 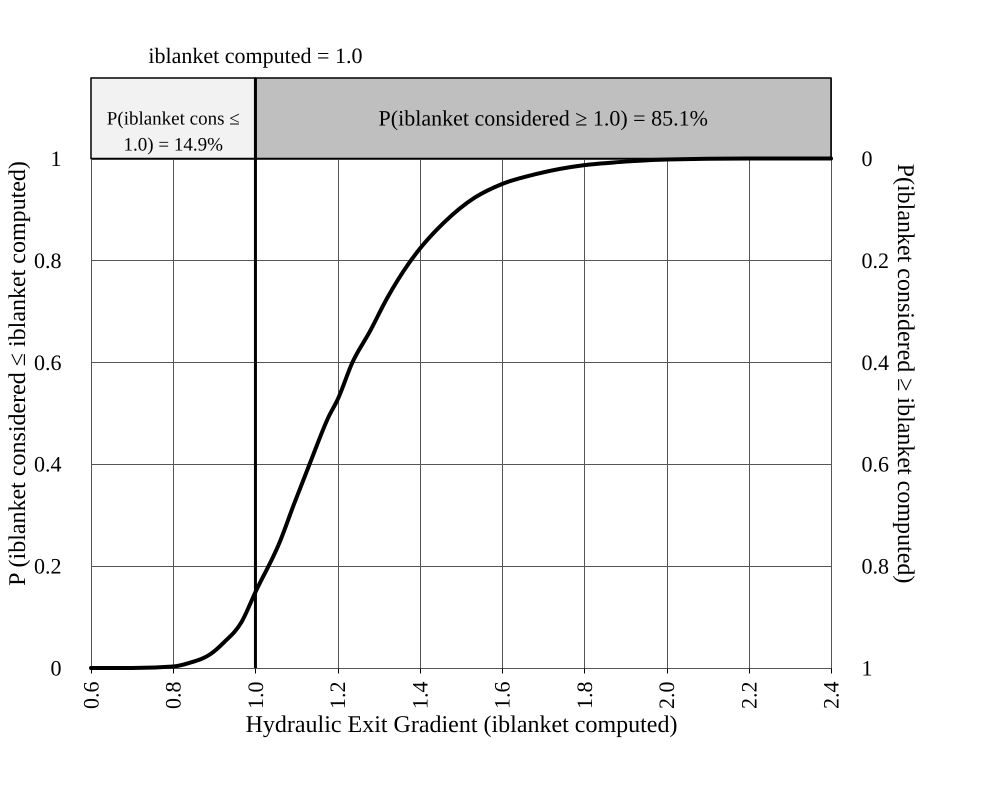 I want to click on y-tick-label: 0.6, so click(x=48, y=362).